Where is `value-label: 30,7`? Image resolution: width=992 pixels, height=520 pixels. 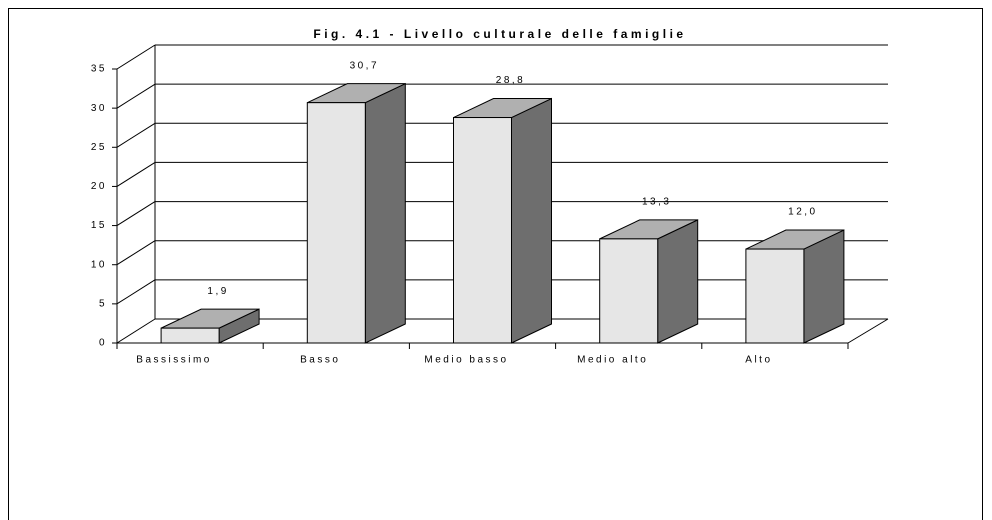
value-label: 30,7 is located at coordinates (364, 65).